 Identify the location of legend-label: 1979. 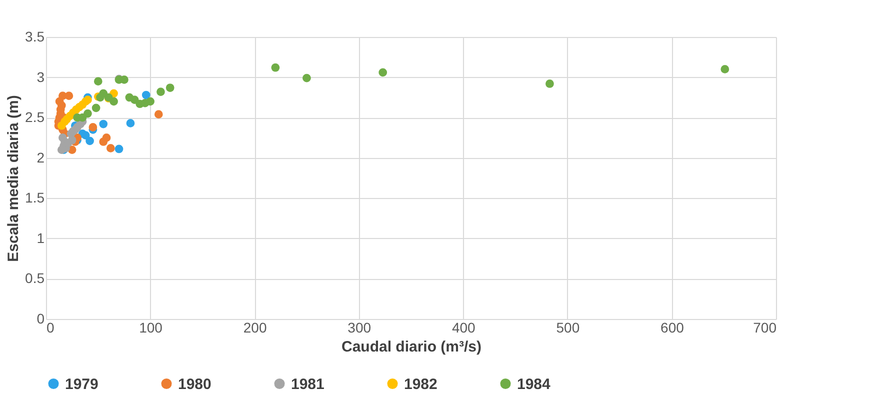
(81, 384).